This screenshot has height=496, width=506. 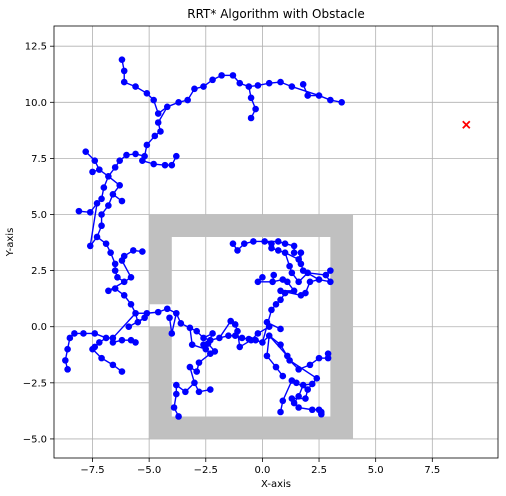 I want to click on y-tick-label: 0.0, so click(x=39, y=327).